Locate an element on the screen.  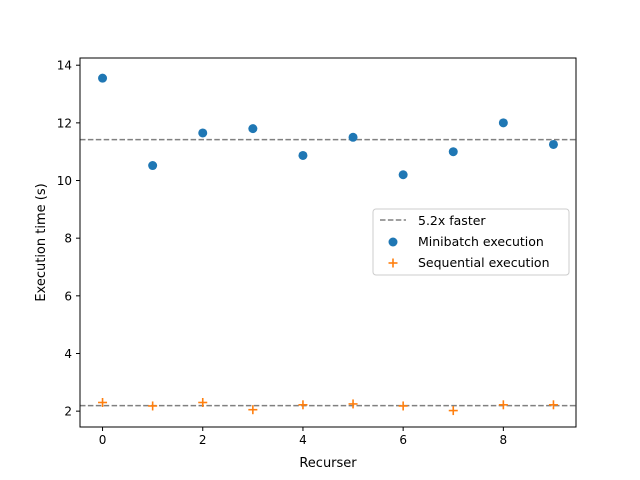
x-tick-label: 6 is located at coordinates (403, 440).